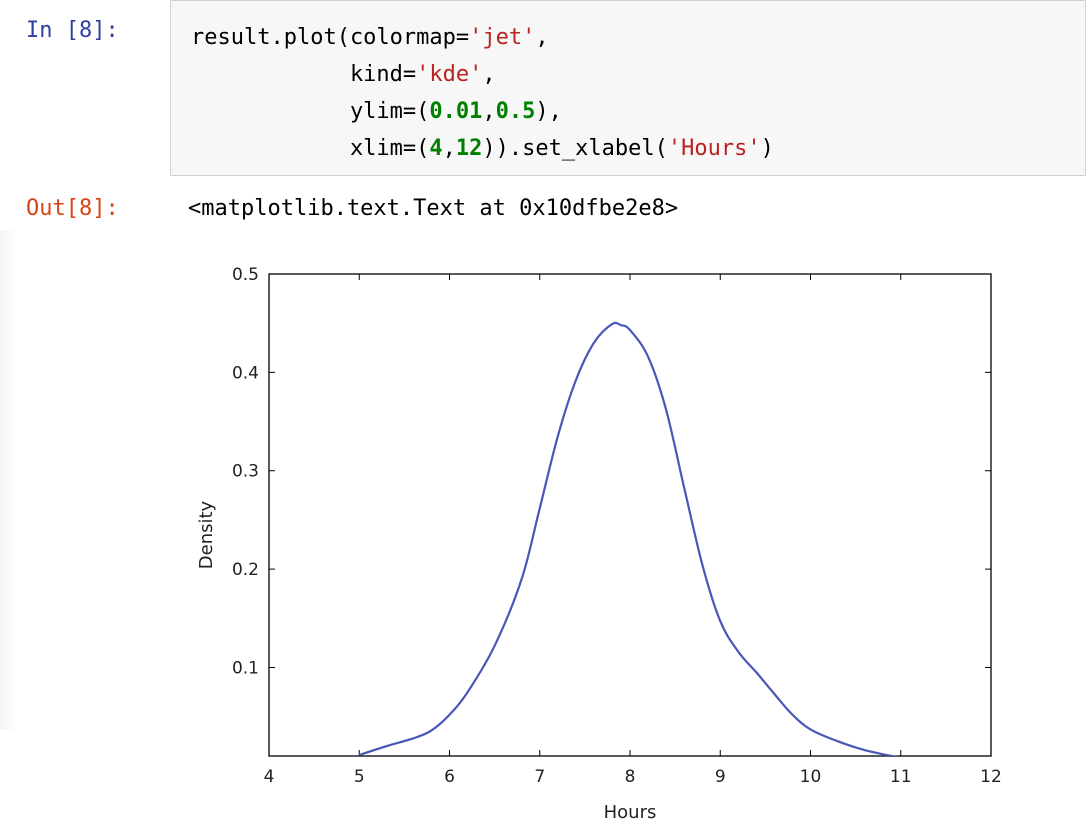  Describe the element at coordinates (269, 777) in the screenshot. I see `x-tick-label: 4` at that location.